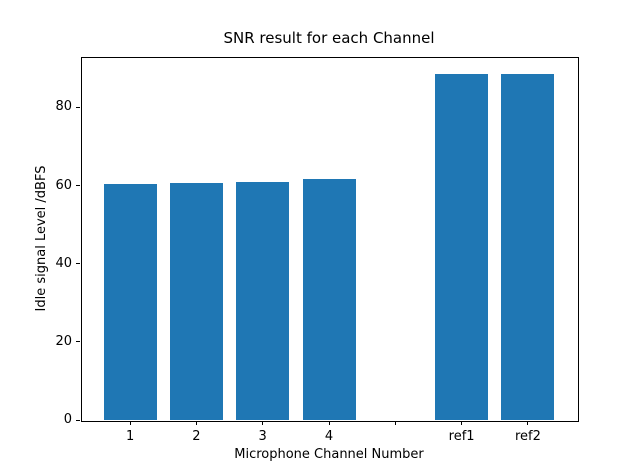 This screenshot has width=640, height=476. What do you see at coordinates (63, 107) in the screenshot?
I see `y-tick-label: 80` at bounding box center [63, 107].